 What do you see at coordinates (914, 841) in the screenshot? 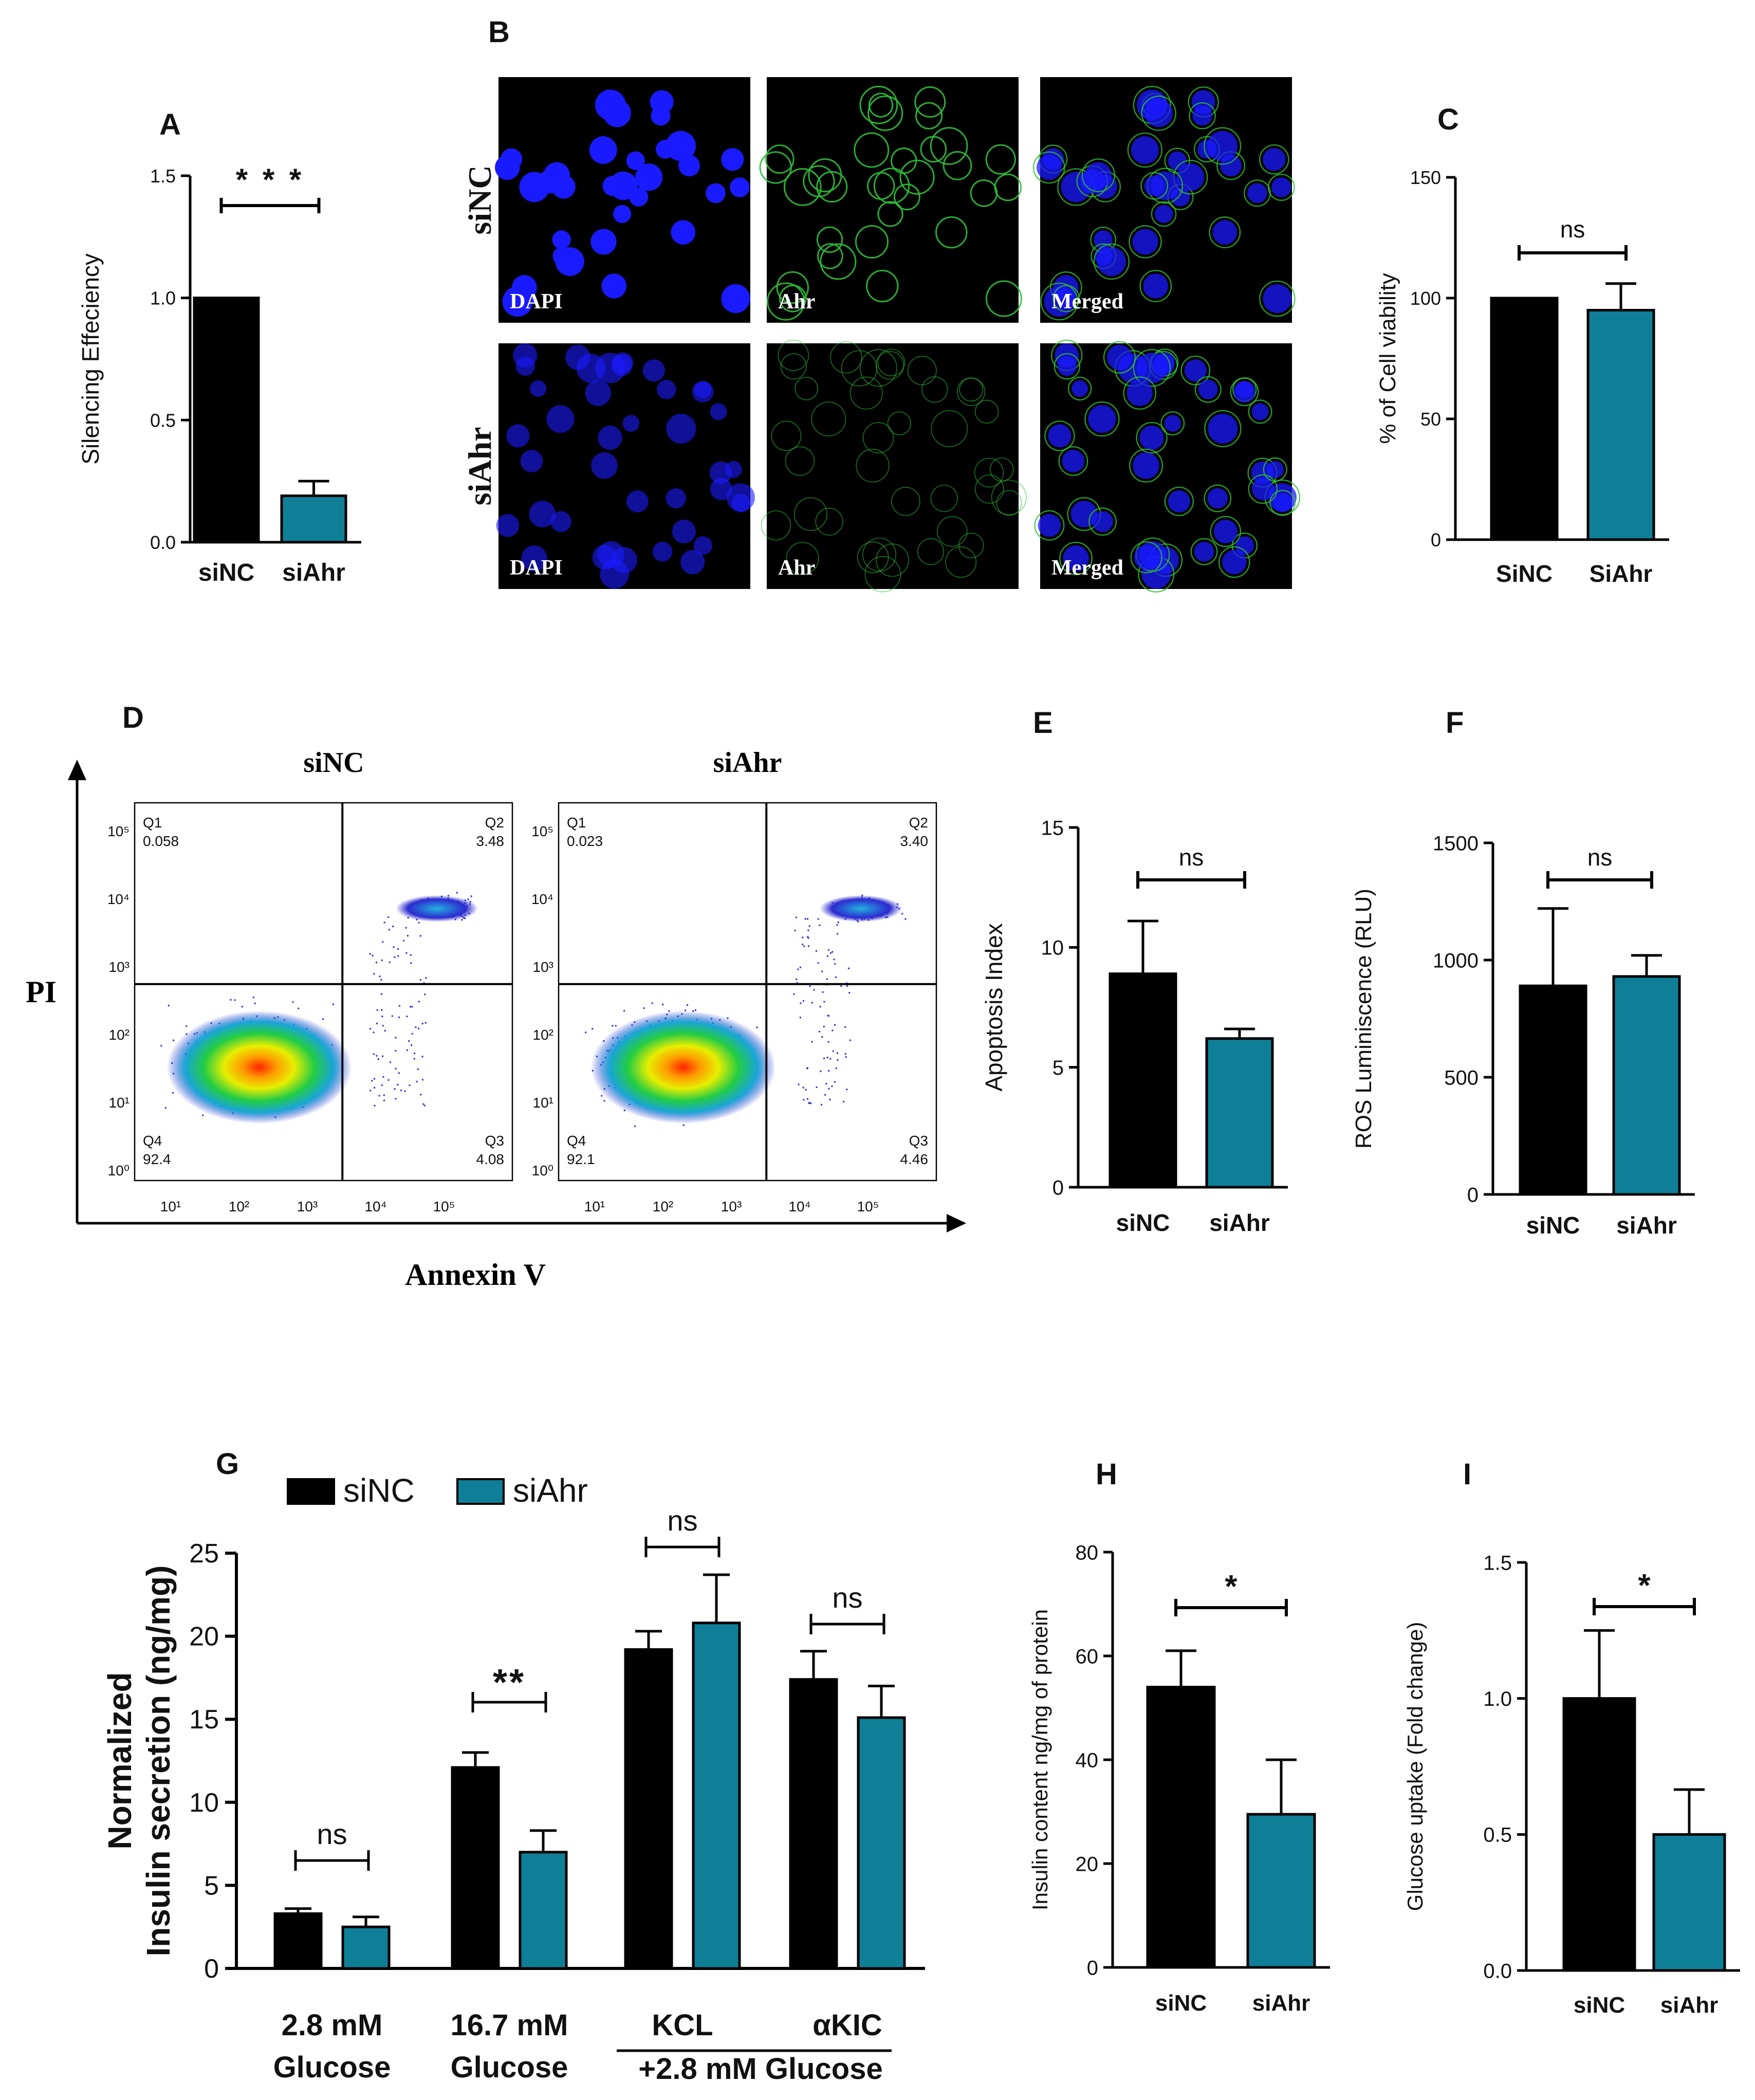
I see `quadrant-value: 3.40` at bounding box center [914, 841].